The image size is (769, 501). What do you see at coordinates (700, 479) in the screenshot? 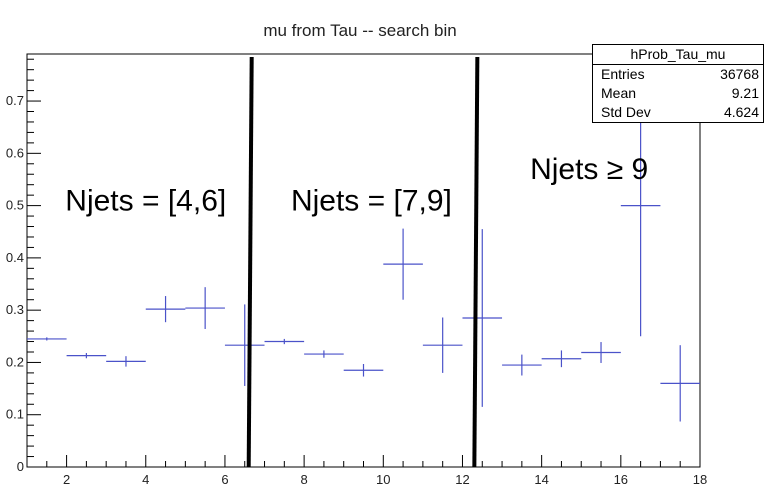
I see `x-tick-label: 18` at bounding box center [700, 479].